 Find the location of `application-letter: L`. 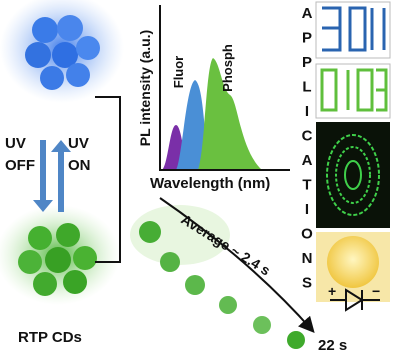

application-letter: L is located at coordinates (306, 87).